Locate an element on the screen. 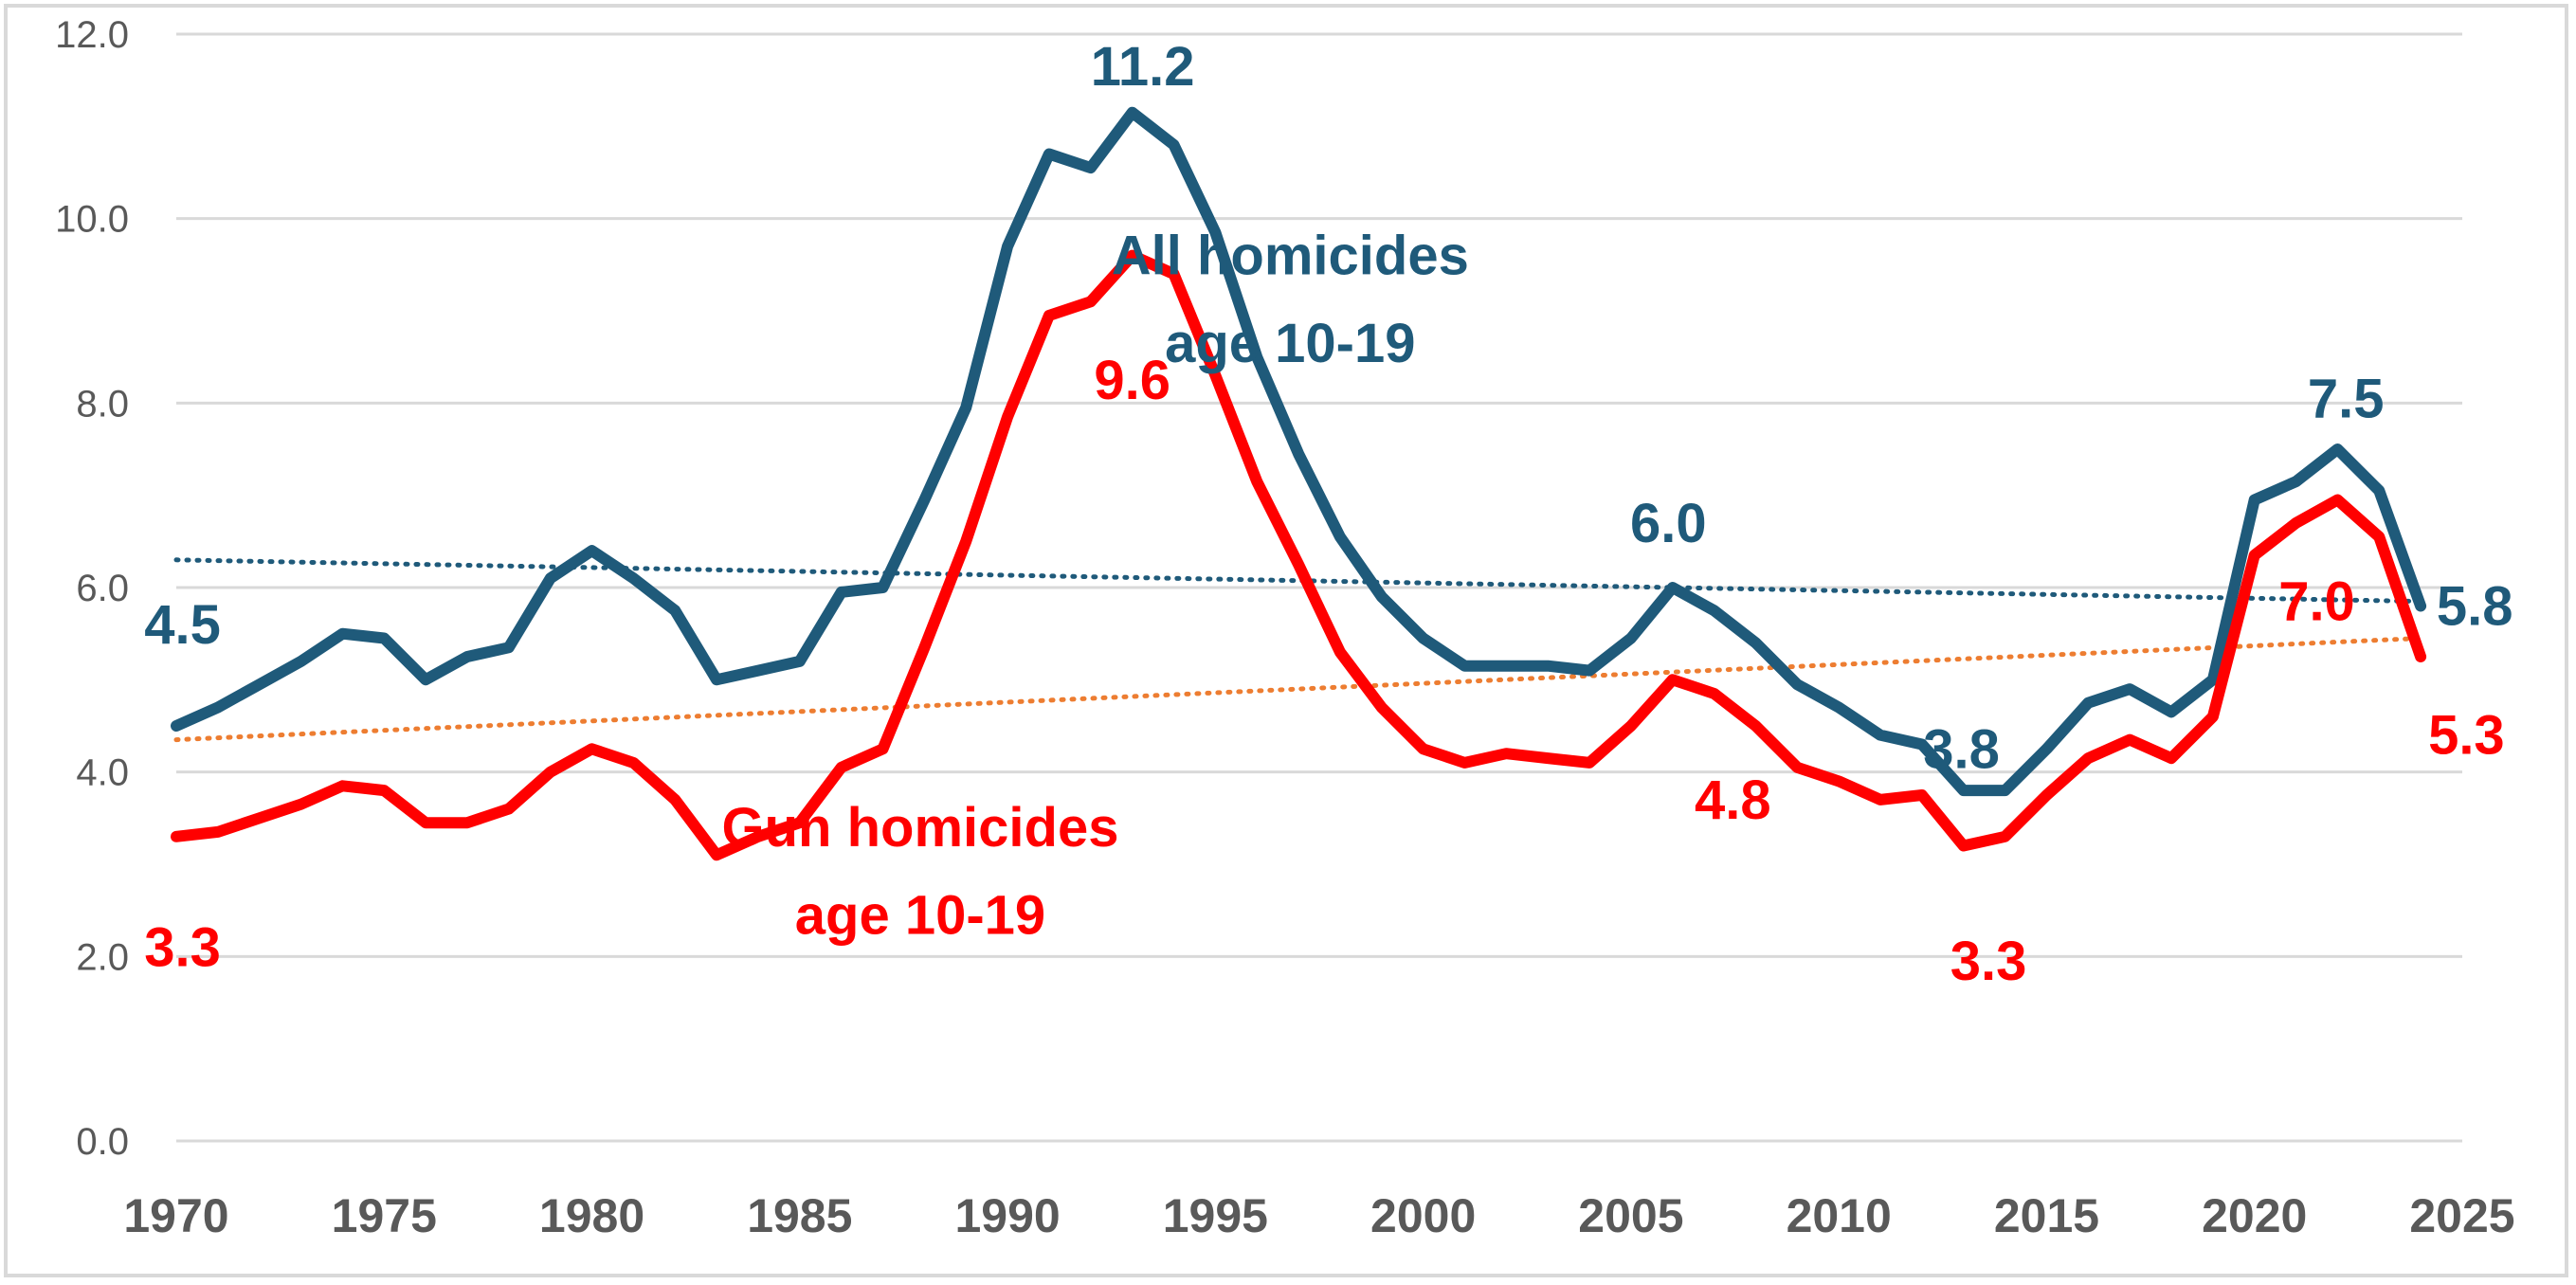  trendline-gun is located at coordinates (1298, 690).